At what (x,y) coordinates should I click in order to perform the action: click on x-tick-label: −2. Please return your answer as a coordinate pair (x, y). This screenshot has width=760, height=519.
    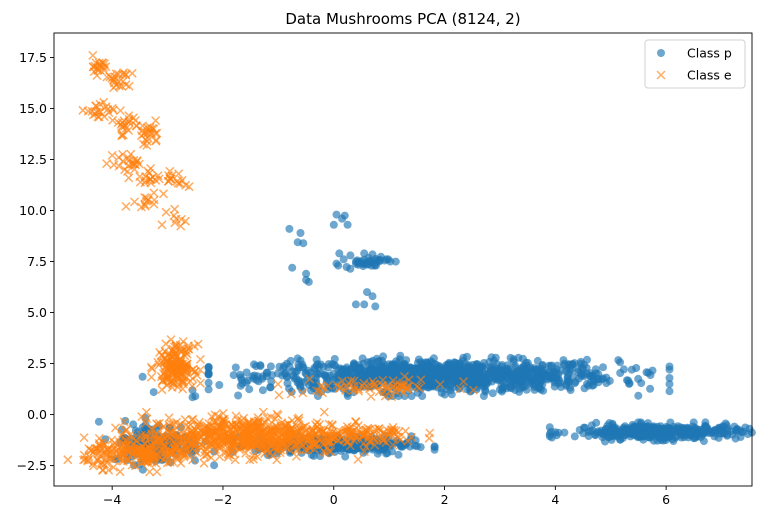
    Looking at the image, I should click on (223, 499).